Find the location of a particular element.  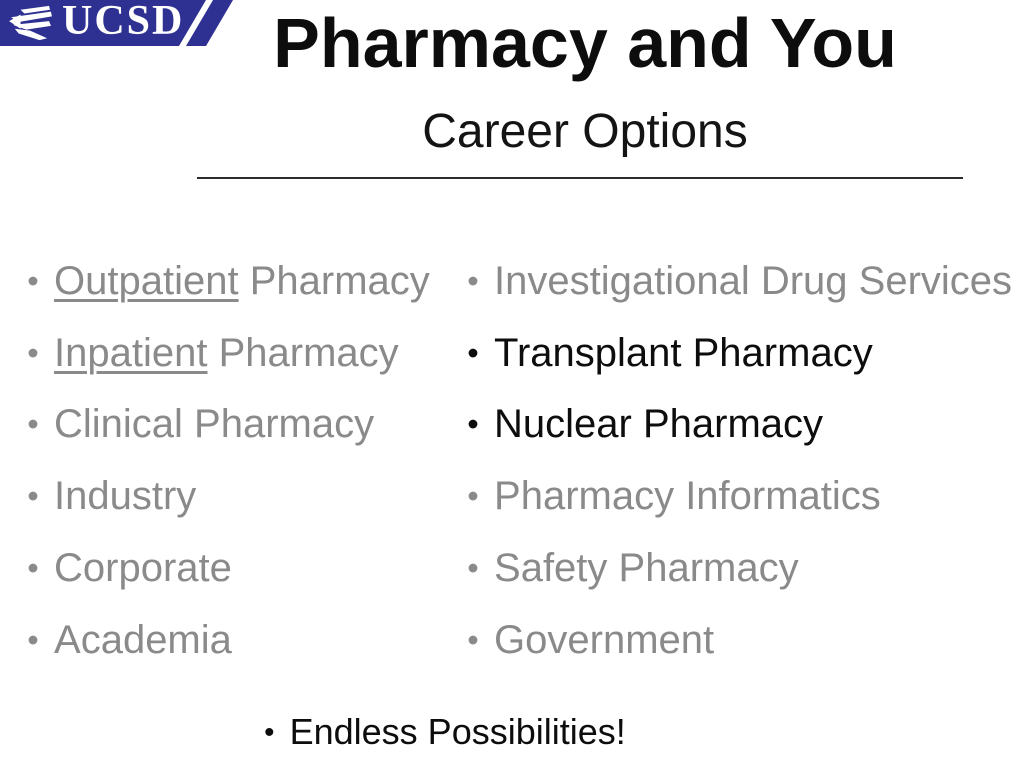

slide-title: Pharmacy and You is located at coordinates (585, 43).